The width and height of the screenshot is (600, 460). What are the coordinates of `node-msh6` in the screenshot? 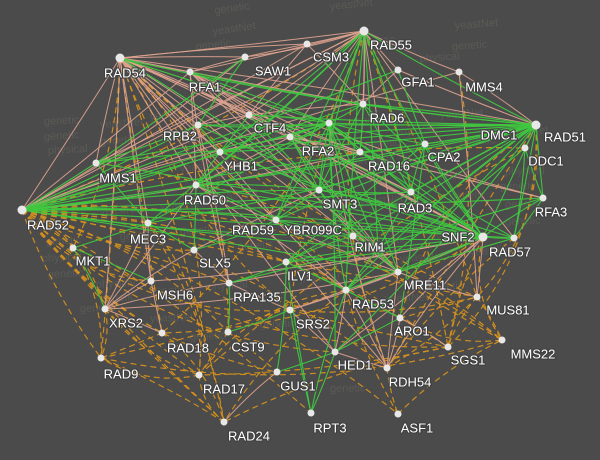 It's located at (151, 281).